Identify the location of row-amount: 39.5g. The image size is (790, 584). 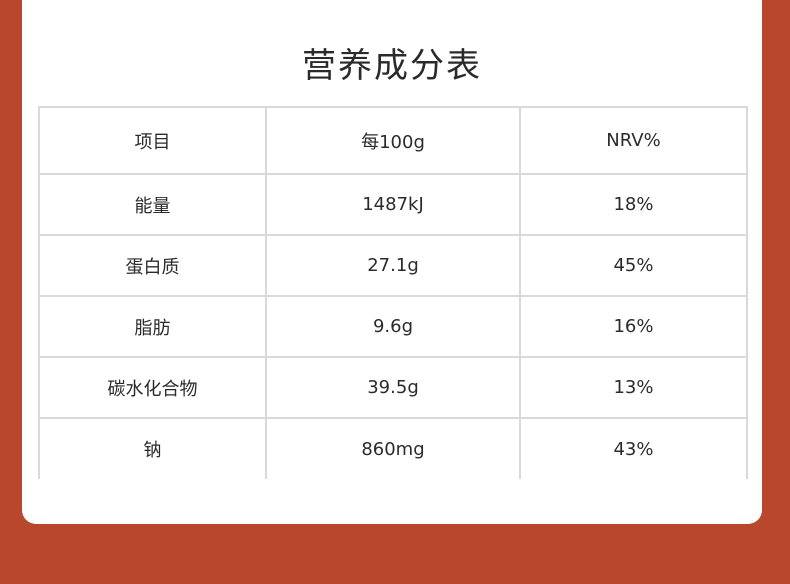
(393, 387).